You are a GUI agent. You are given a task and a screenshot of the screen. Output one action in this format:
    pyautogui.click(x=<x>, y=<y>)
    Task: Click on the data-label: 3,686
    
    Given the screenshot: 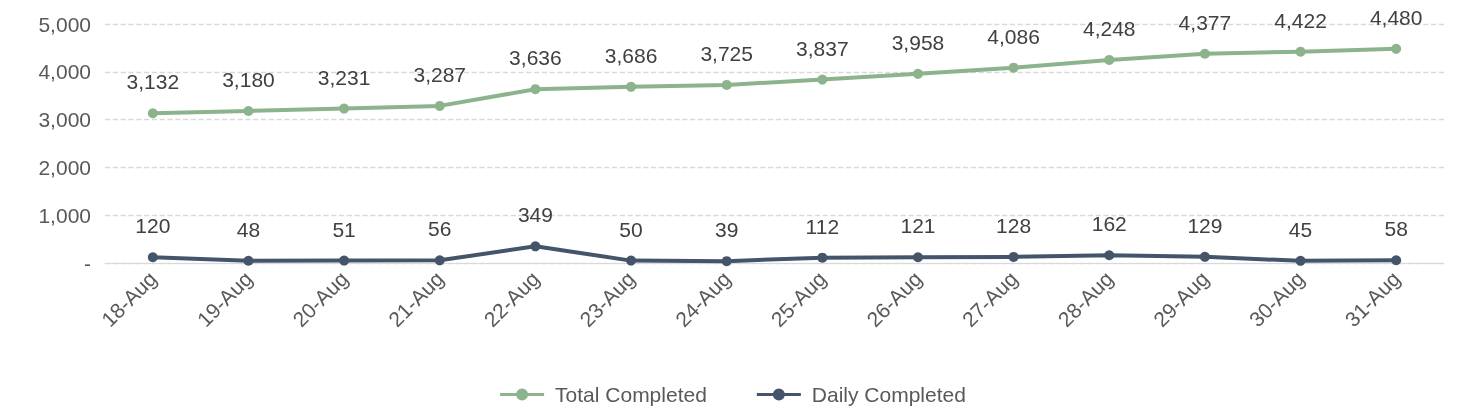 What is the action you would take?
    pyautogui.click(x=631, y=55)
    